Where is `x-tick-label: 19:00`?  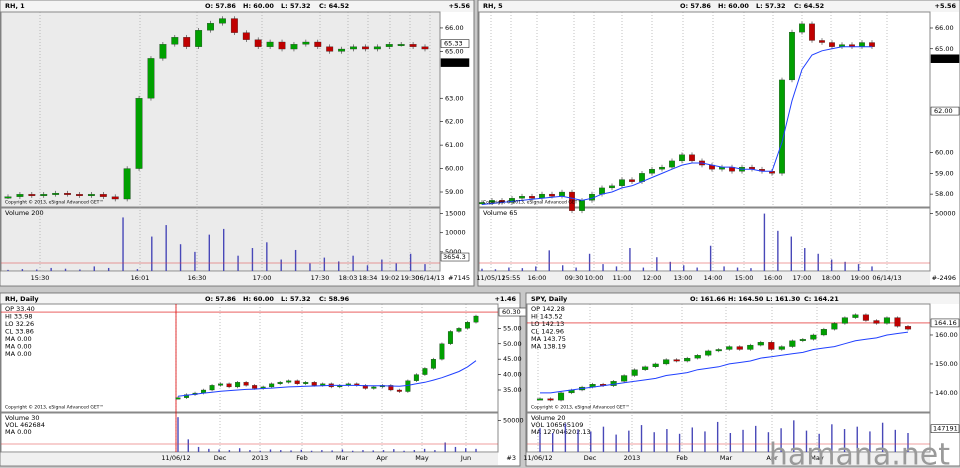 x-tick-label: 19:00 is located at coordinates (860, 278).